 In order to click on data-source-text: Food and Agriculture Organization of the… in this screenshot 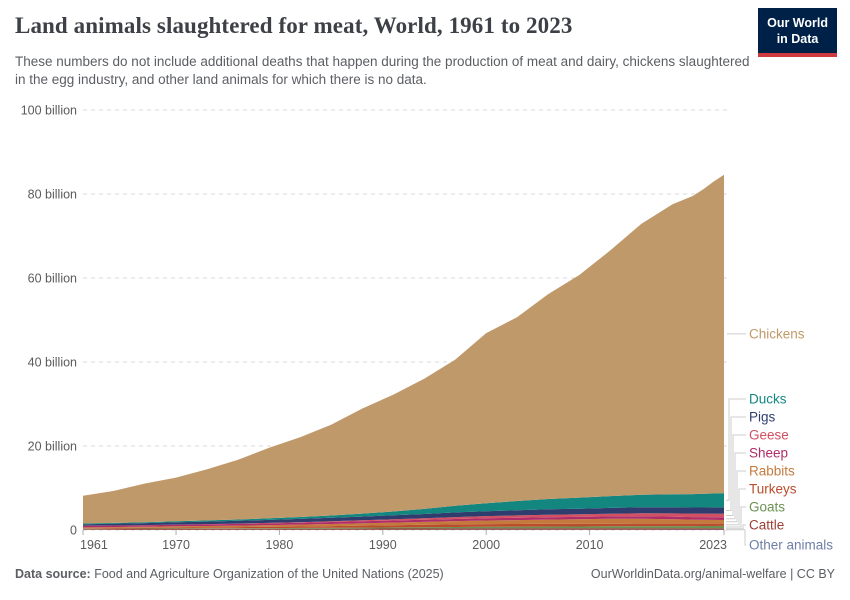, I will do `click(267, 574)`.